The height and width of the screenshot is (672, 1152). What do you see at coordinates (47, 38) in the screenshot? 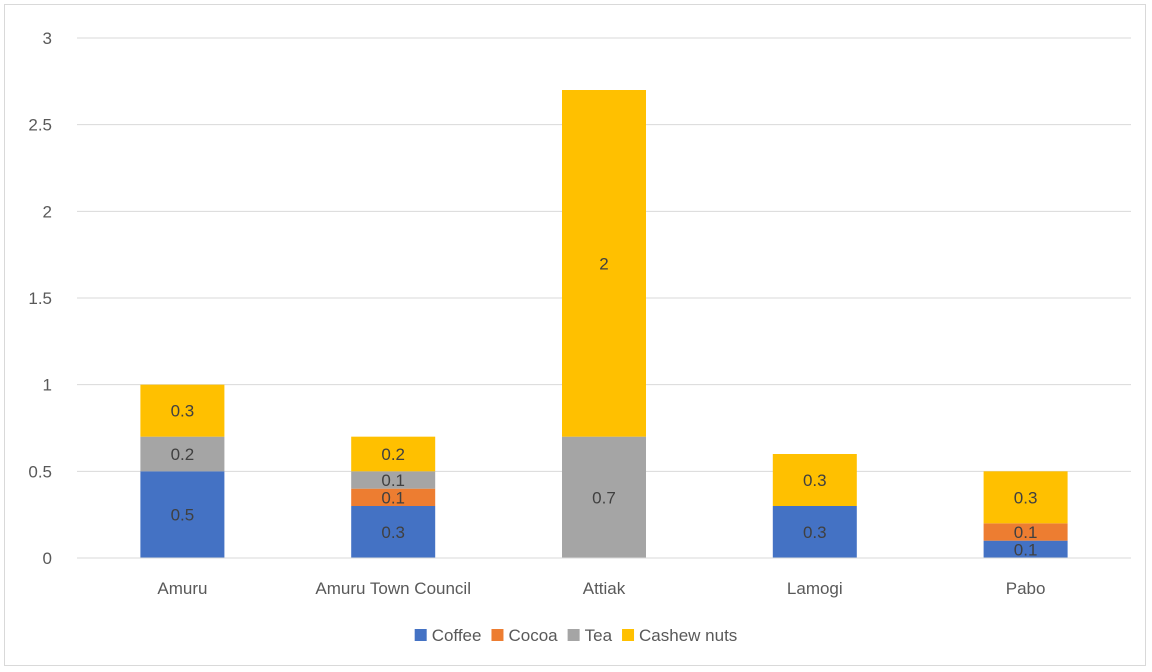
I see `y-tick-label: 3` at bounding box center [47, 38].